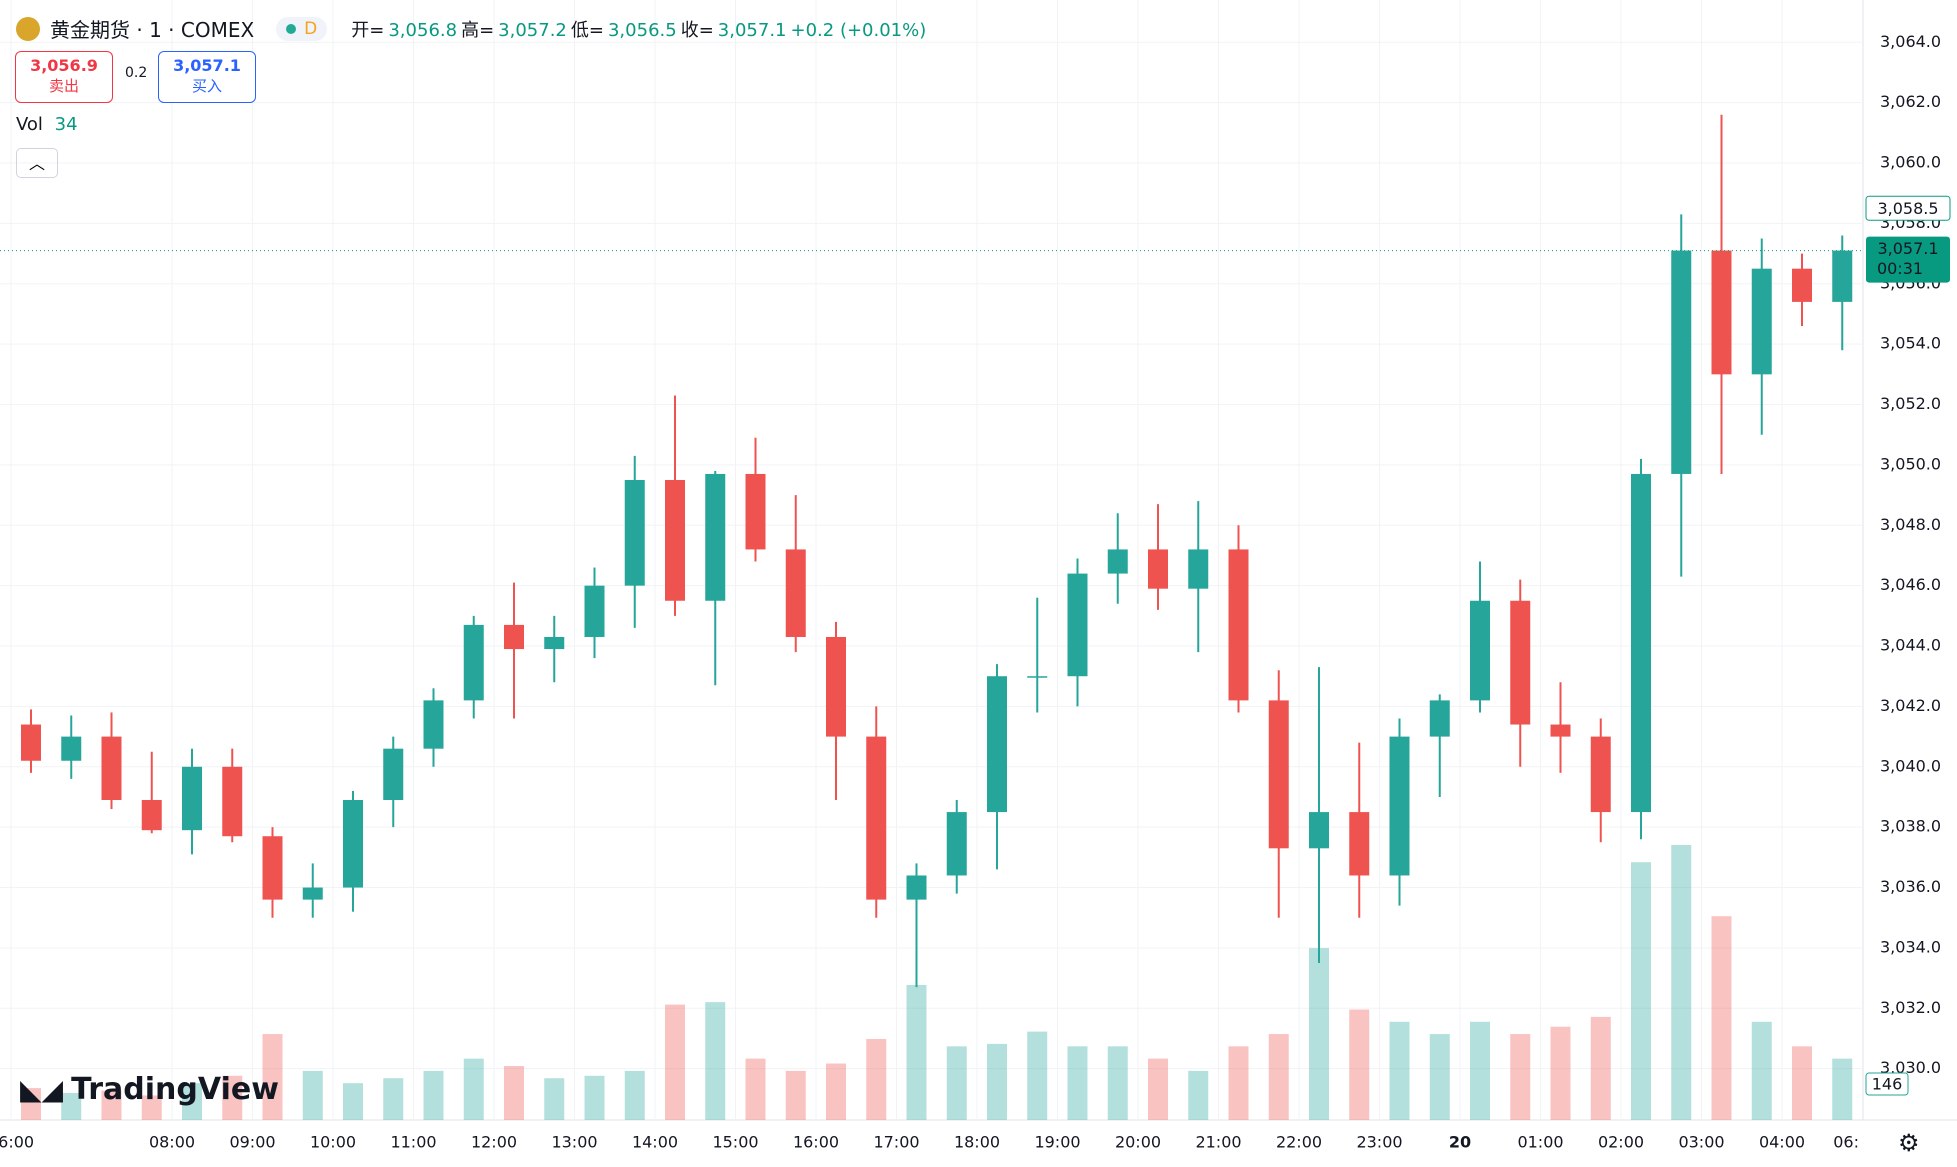  What do you see at coordinates (1057, 1142) in the screenshot?
I see `x-tick-label: 19:00` at bounding box center [1057, 1142].